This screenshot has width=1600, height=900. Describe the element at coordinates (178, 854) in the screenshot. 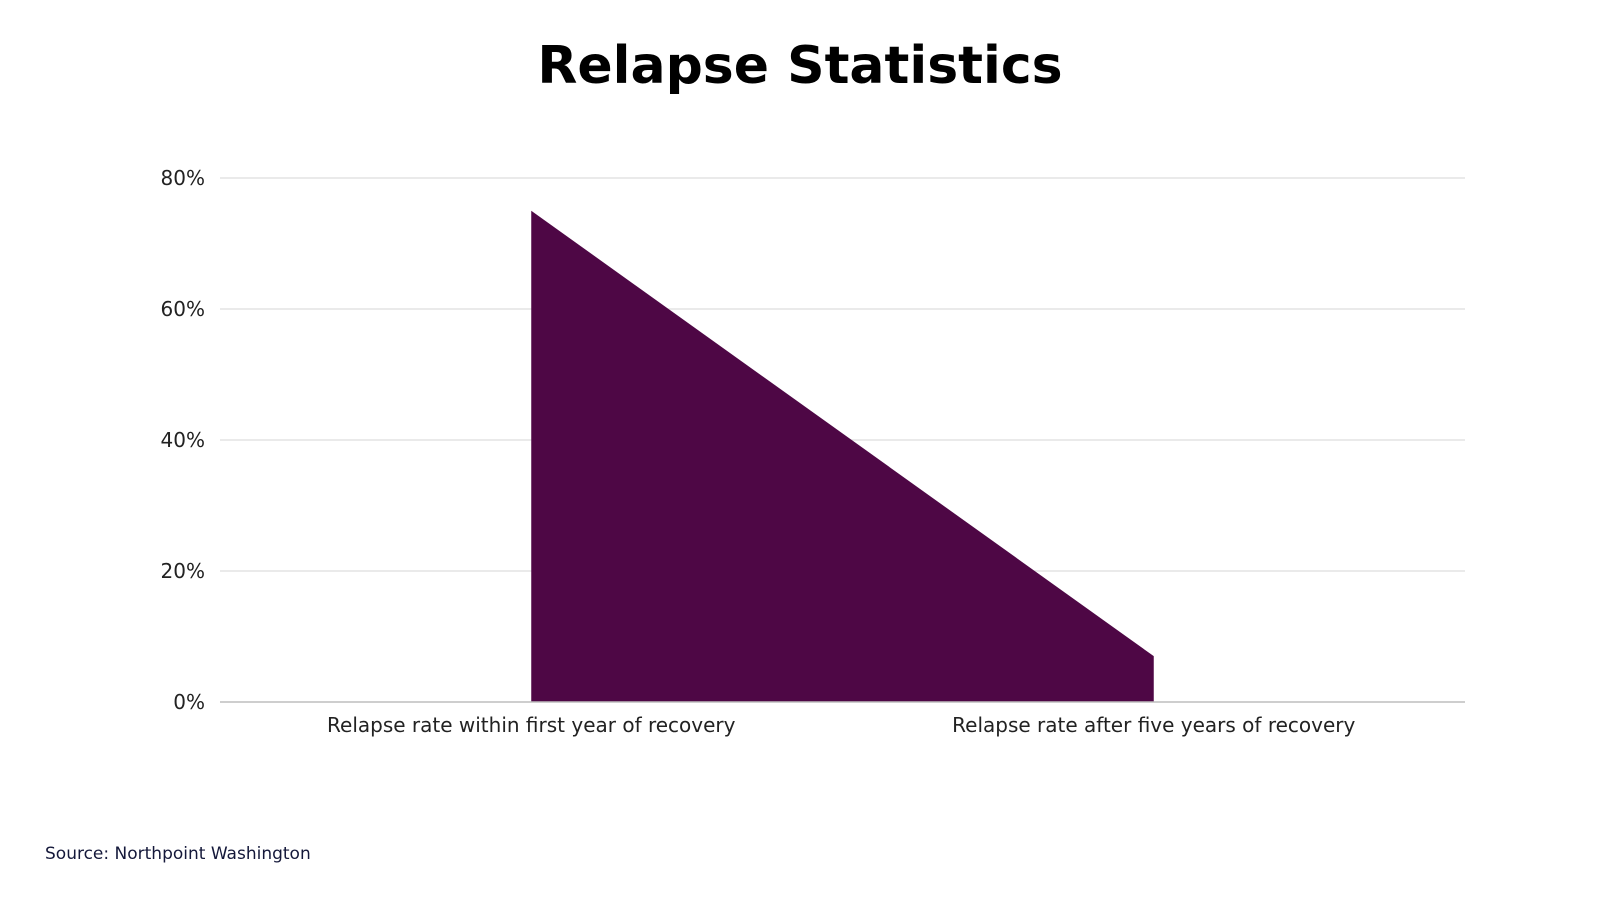

I see `source-note: Source: Northpoint Washington` at that location.